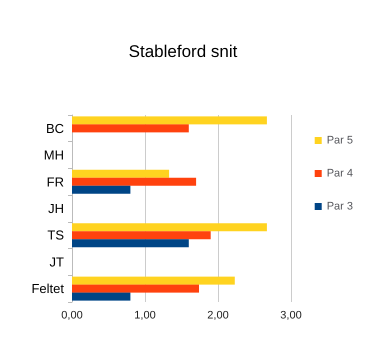  I want to click on y-tick-label: JT, so click(57, 262).